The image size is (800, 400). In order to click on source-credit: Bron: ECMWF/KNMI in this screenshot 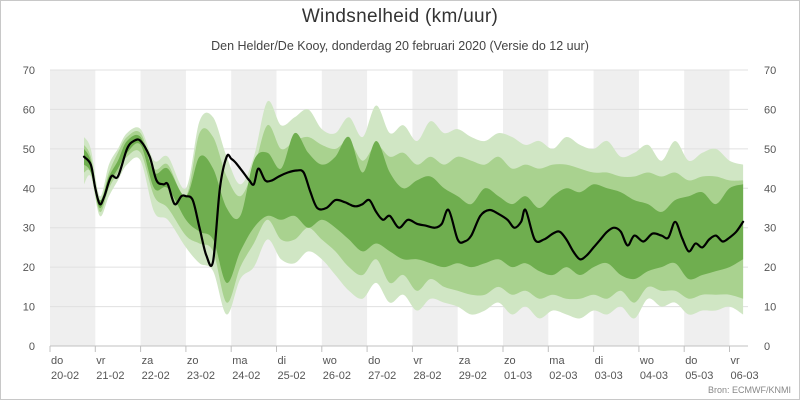, I will do `click(749, 390)`.